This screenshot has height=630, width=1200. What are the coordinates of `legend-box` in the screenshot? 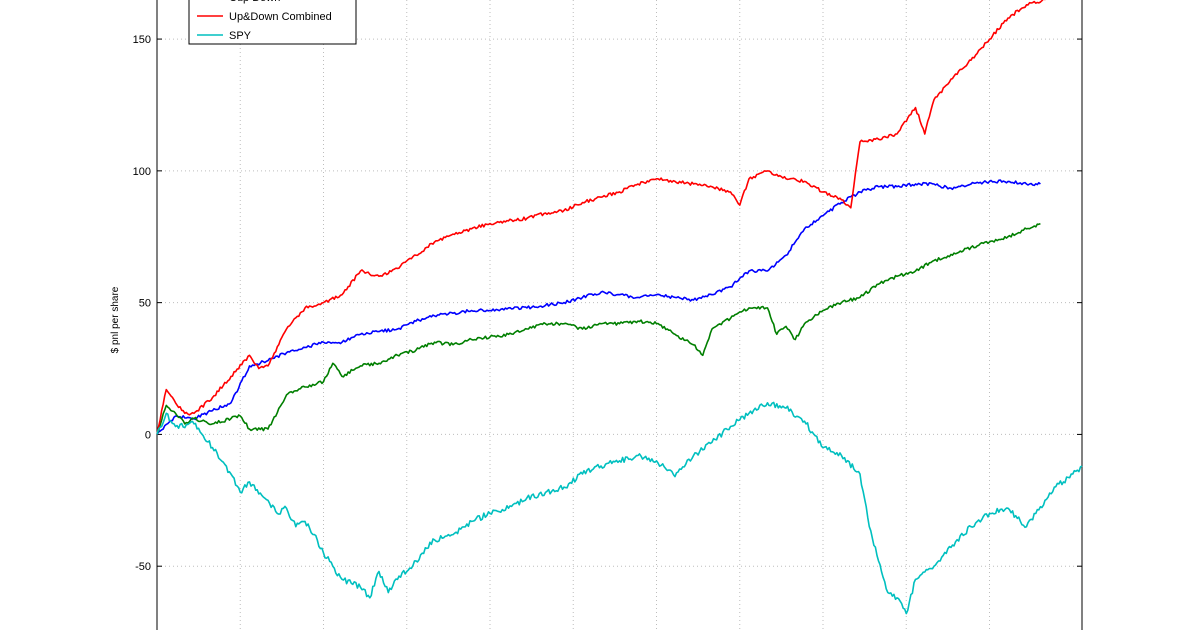 It's located at (272, 22).